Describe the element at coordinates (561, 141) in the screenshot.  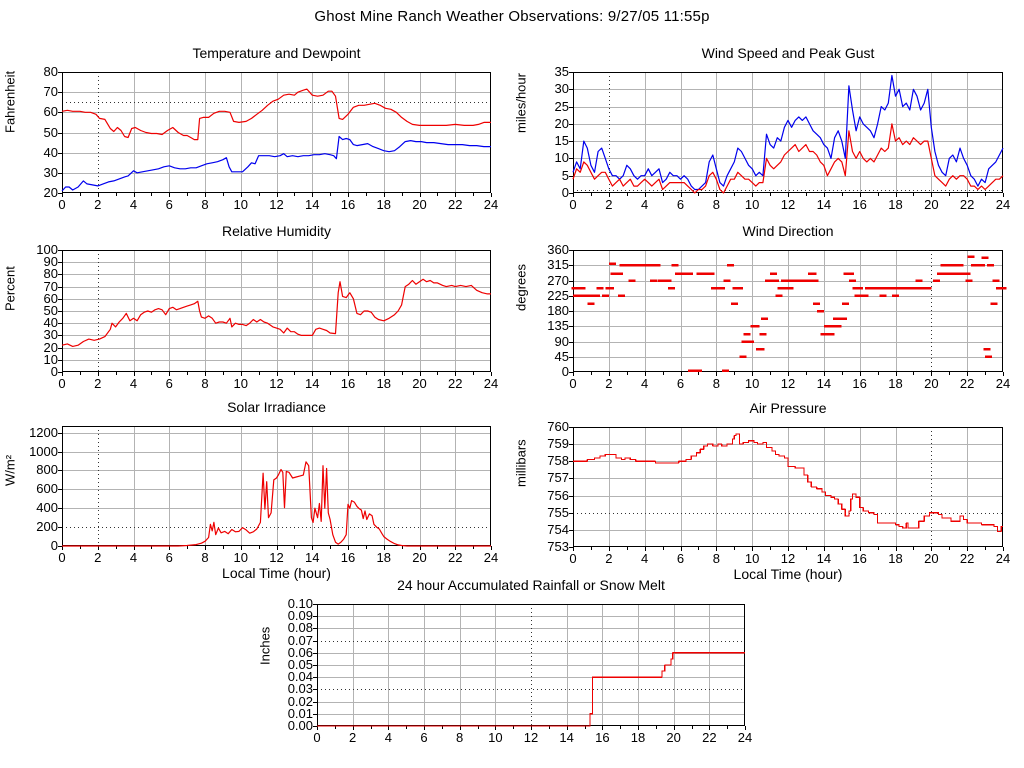
I see `y-tick-label: 15` at that location.